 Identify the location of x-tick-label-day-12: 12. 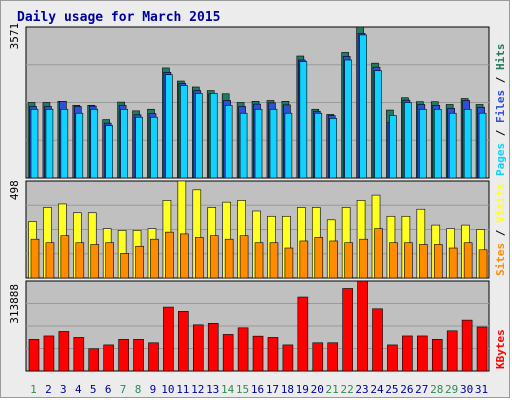
(197, 389).